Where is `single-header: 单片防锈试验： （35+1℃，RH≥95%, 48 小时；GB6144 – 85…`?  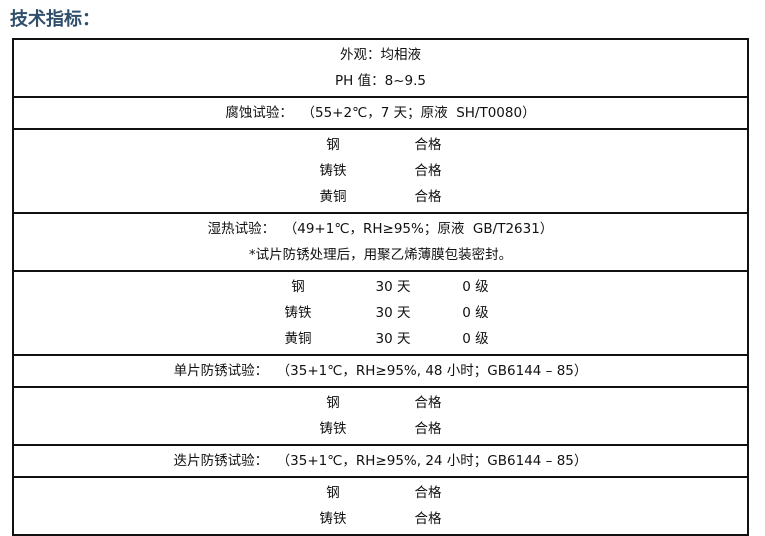 single-header: 单片防锈试验： （35+1℃，RH≥95%, 48 小时；GB6144 – 85… is located at coordinates (380, 371).